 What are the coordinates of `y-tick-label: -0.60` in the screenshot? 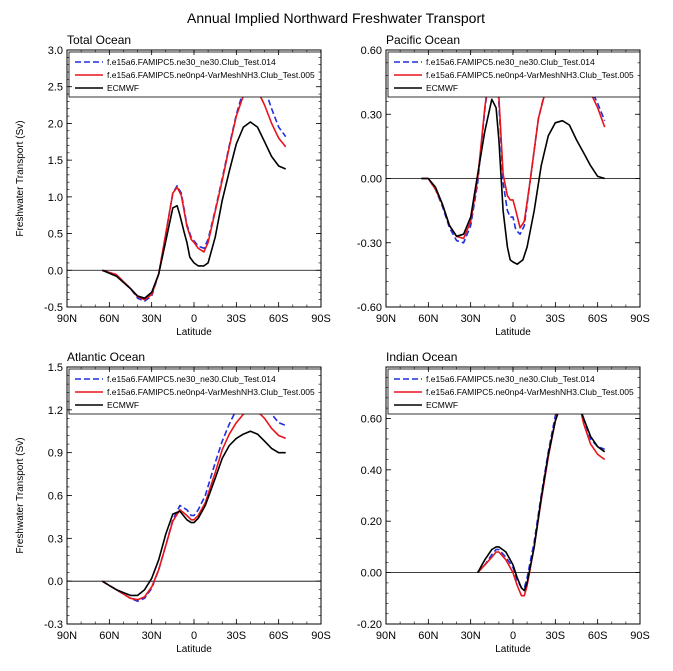 It's located at (369, 308).